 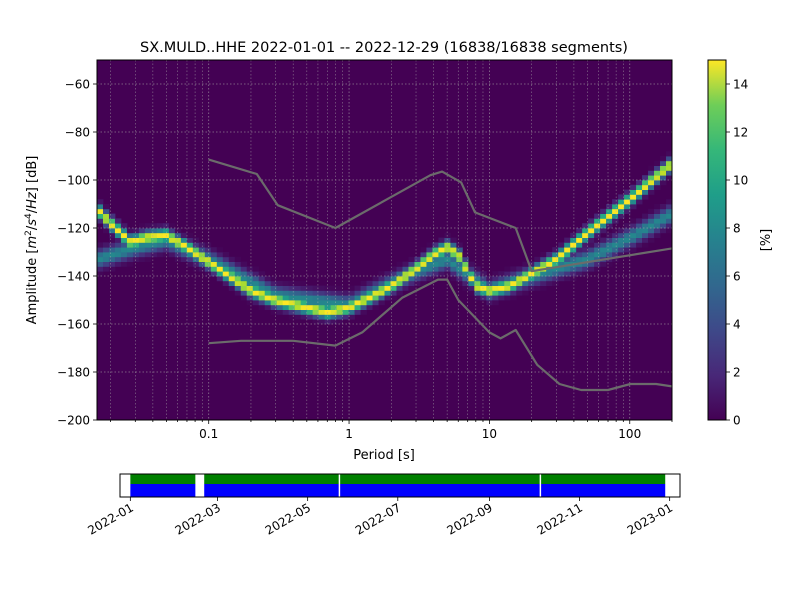 What do you see at coordinates (737, 421) in the screenshot?
I see `colorbar-tick-label: 0` at bounding box center [737, 421].